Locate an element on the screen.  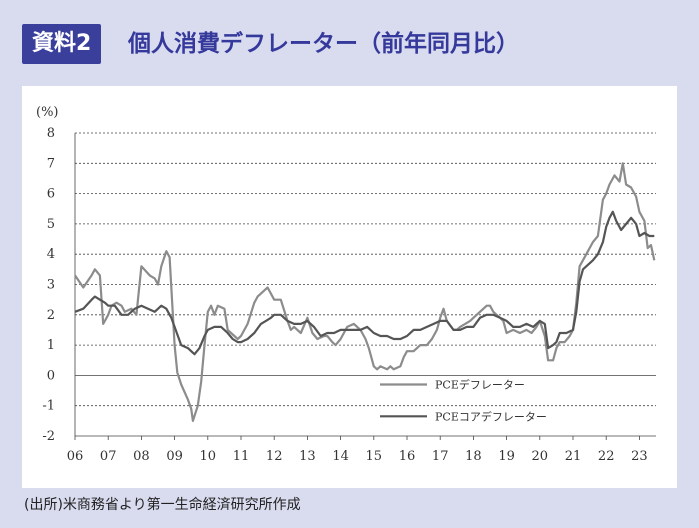
x-tick-label: 20 is located at coordinates (540, 456).